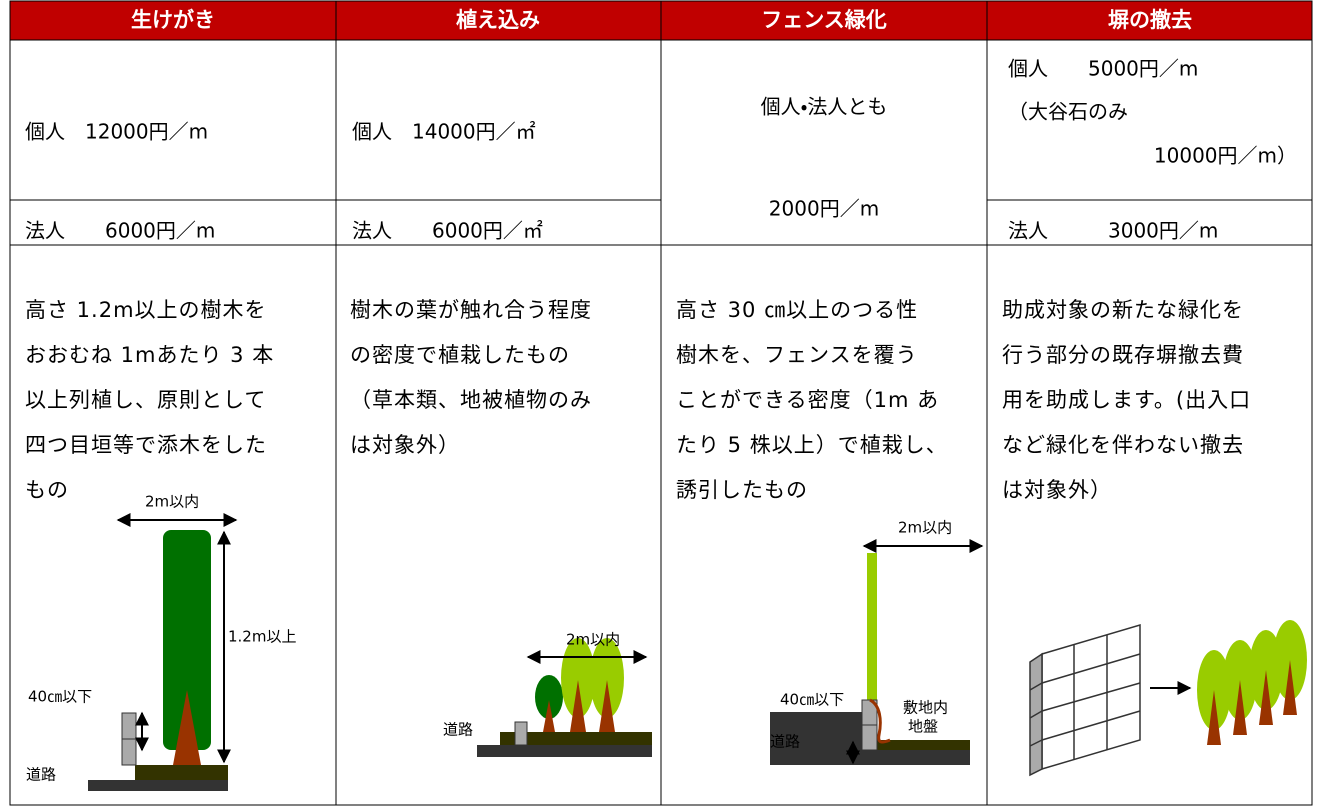 The width and height of the screenshot is (1320, 809). What do you see at coordinates (120, 231) in the screenshot?
I see `price: 法人 6000円／m` at bounding box center [120, 231].